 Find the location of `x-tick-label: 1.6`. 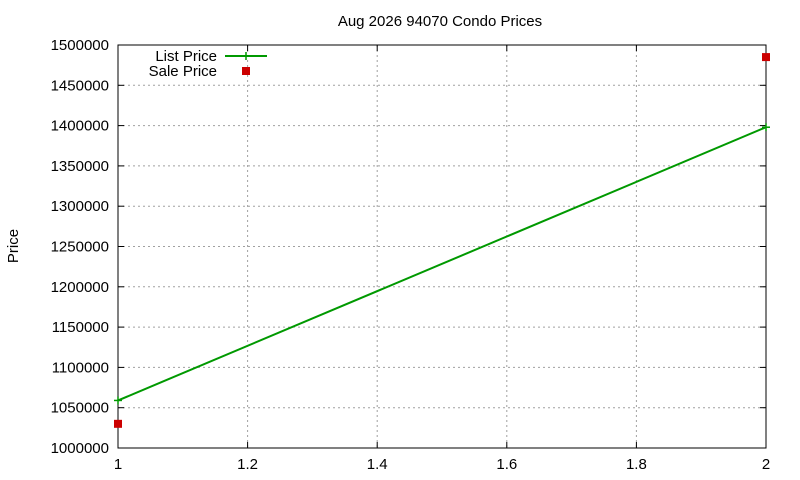

x-tick-label: 1.6 is located at coordinates (506, 464).